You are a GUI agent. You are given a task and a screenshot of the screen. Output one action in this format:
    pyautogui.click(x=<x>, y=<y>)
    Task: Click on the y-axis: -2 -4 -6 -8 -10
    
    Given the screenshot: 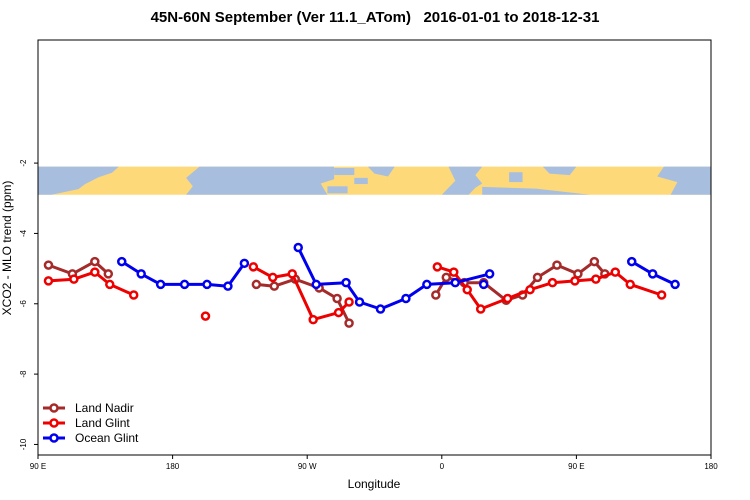 What is the action you would take?
    pyautogui.click(x=28, y=304)
    